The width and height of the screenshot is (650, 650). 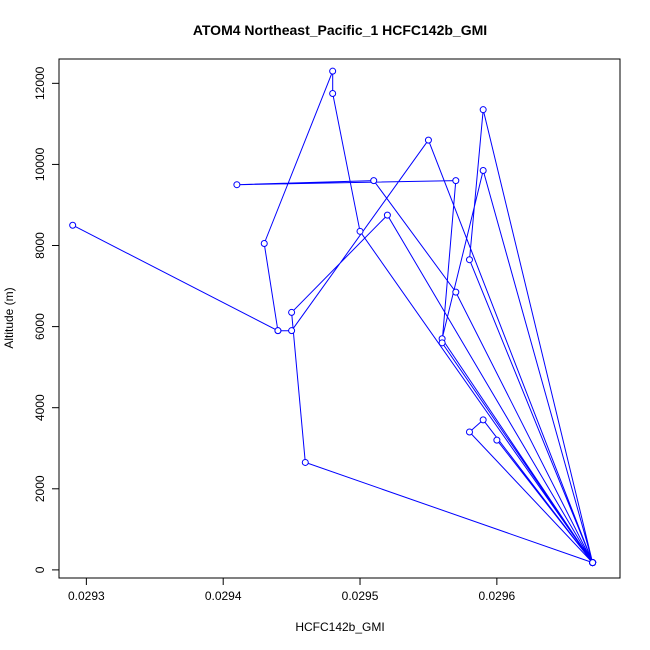 What do you see at coordinates (86, 596) in the screenshot?
I see `x-tick-label: 0.0293` at bounding box center [86, 596].